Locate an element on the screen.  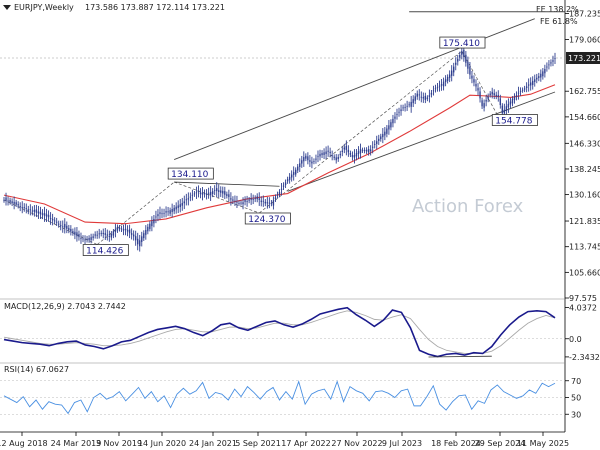
rsi-line is located at coordinates (279, 397).